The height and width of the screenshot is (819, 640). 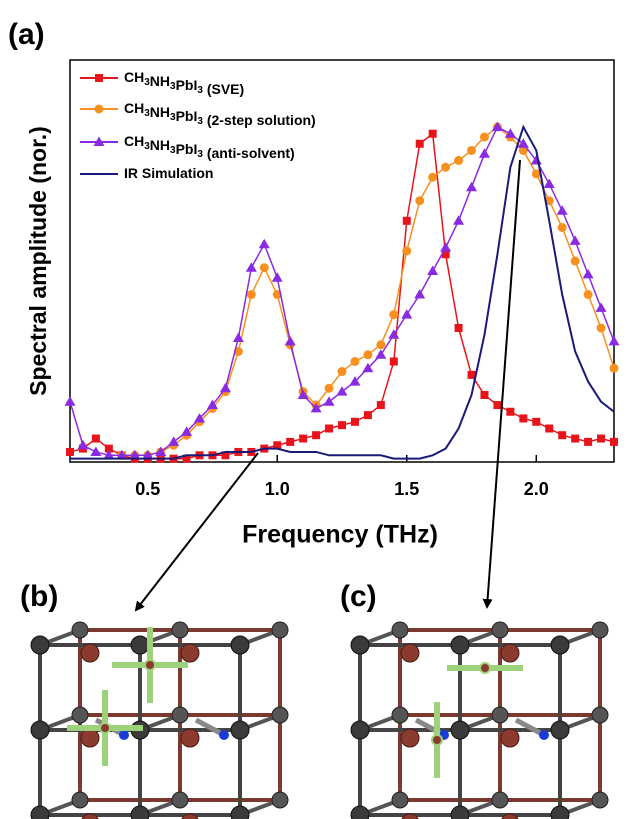 What do you see at coordinates (277, 489) in the screenshot?
I see `x-tick-label: 1.0` at bounding box center [277, 489].